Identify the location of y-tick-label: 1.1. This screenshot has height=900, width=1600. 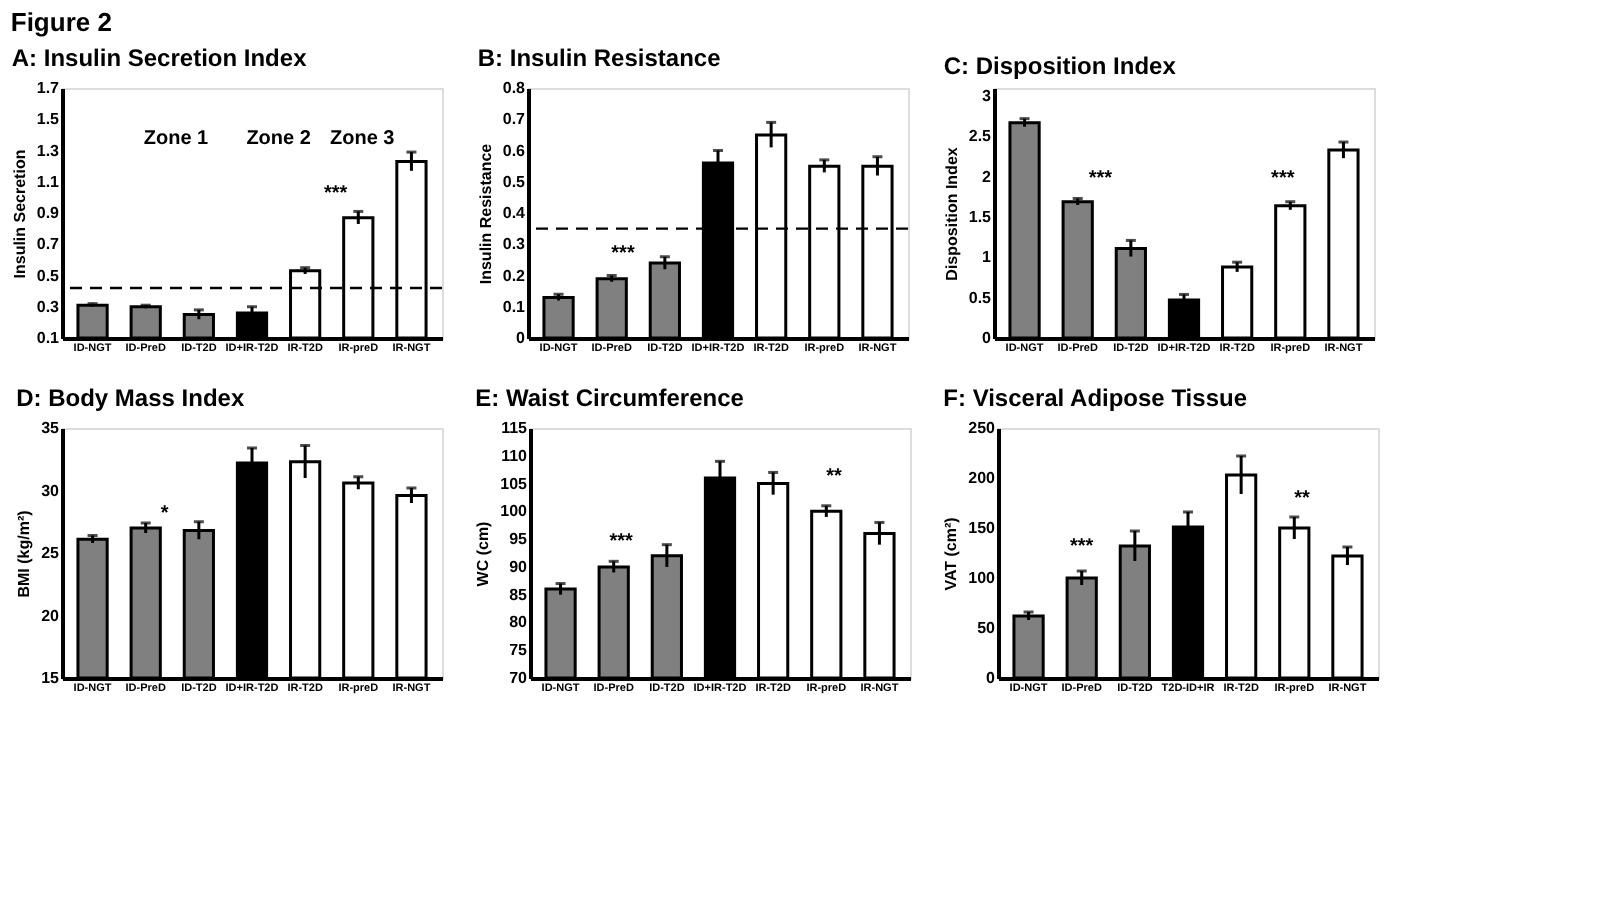
(48, 181).